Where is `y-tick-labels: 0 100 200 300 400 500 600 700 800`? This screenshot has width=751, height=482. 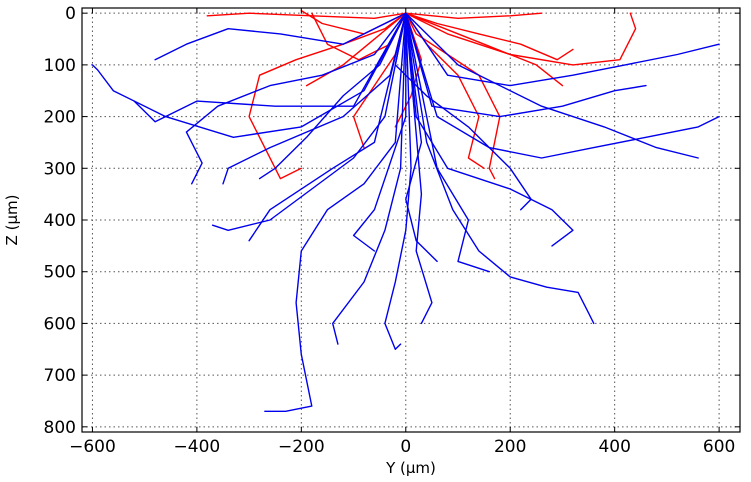 y-tick-labels: 0 100 200 300 400 500 600 700 800 is located at coordinates (60, 221).